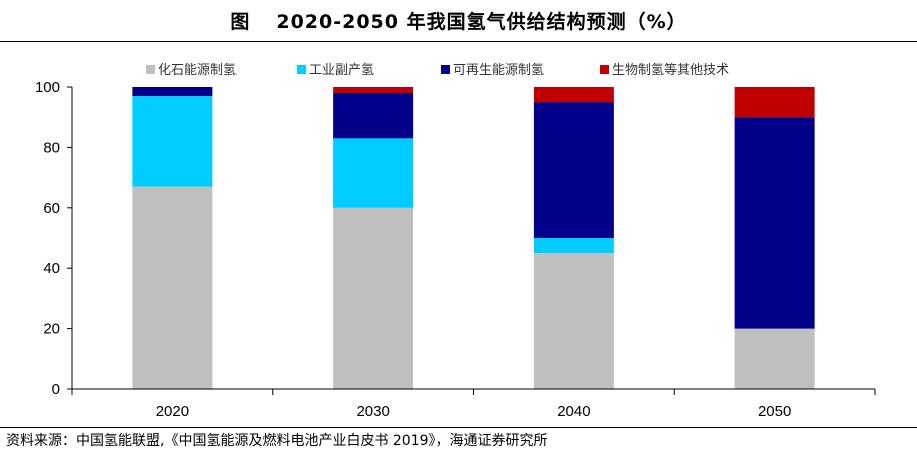 The height and width of the screenshot is (459, 917). Describe the element at coordinates (774, 411) in the screenshot. I see `x-tick-label: 2050` at that location.